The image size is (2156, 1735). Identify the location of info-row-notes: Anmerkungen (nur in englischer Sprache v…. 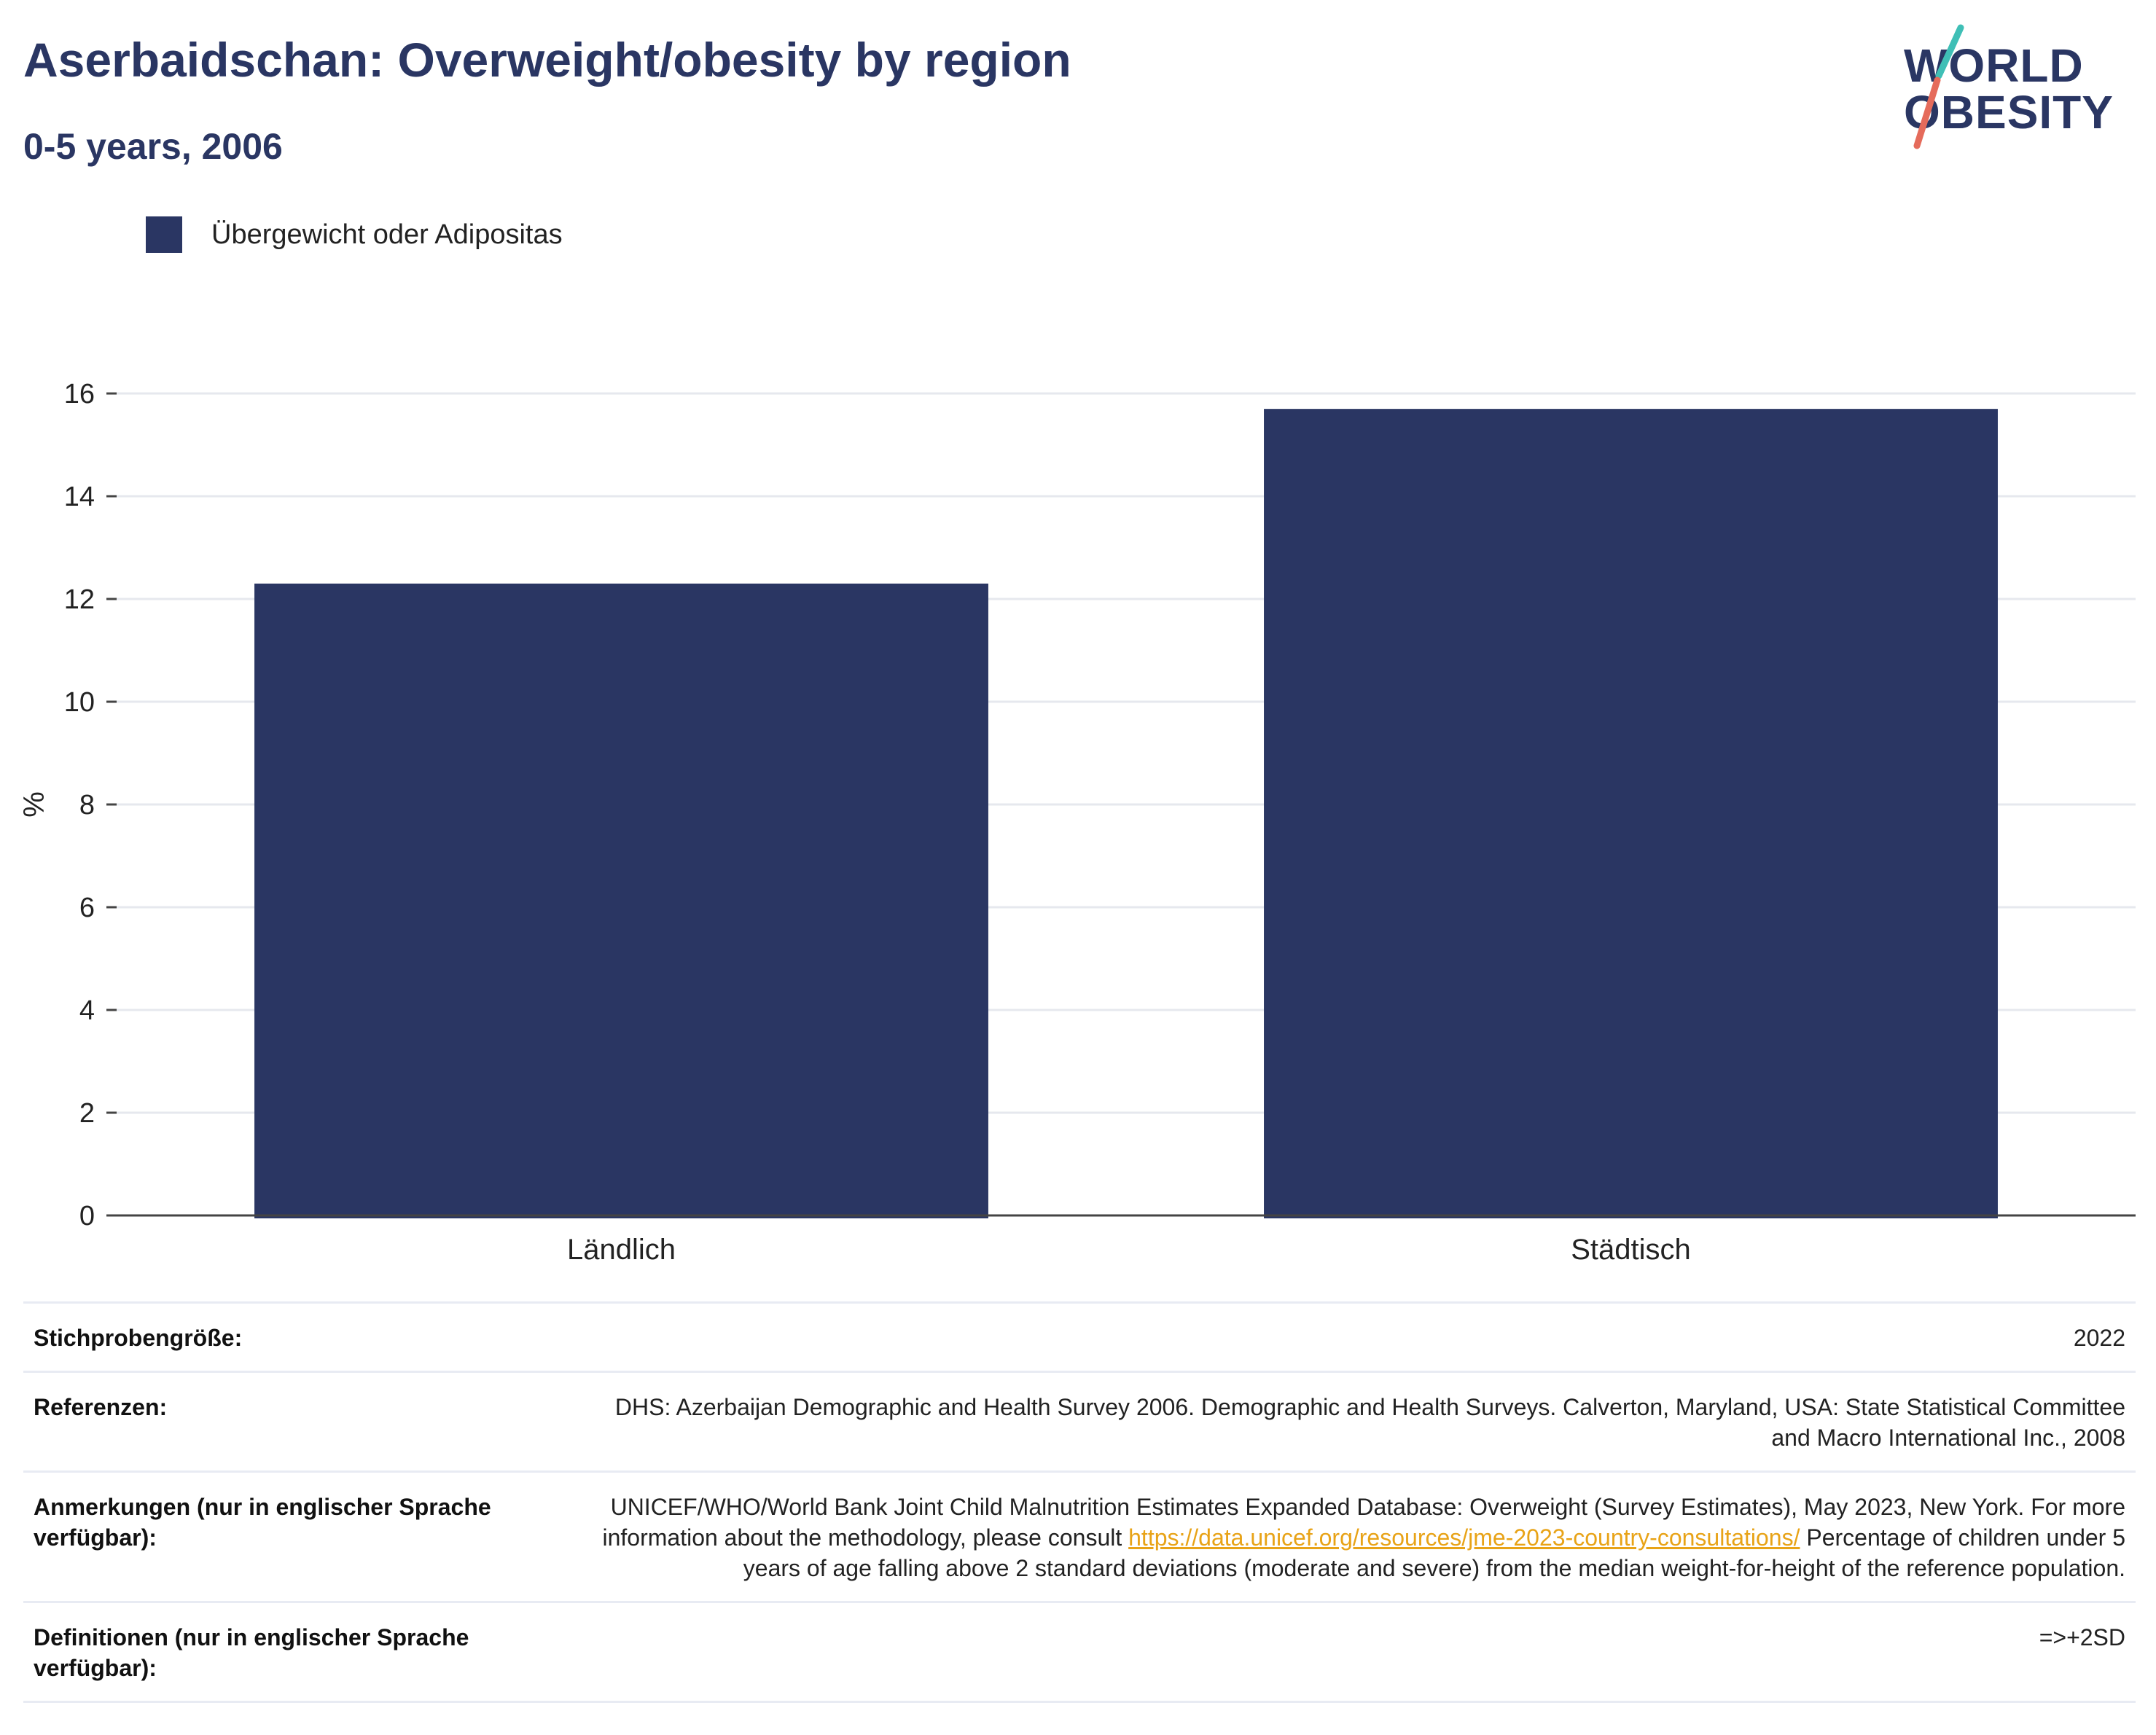
(1079, 1538).